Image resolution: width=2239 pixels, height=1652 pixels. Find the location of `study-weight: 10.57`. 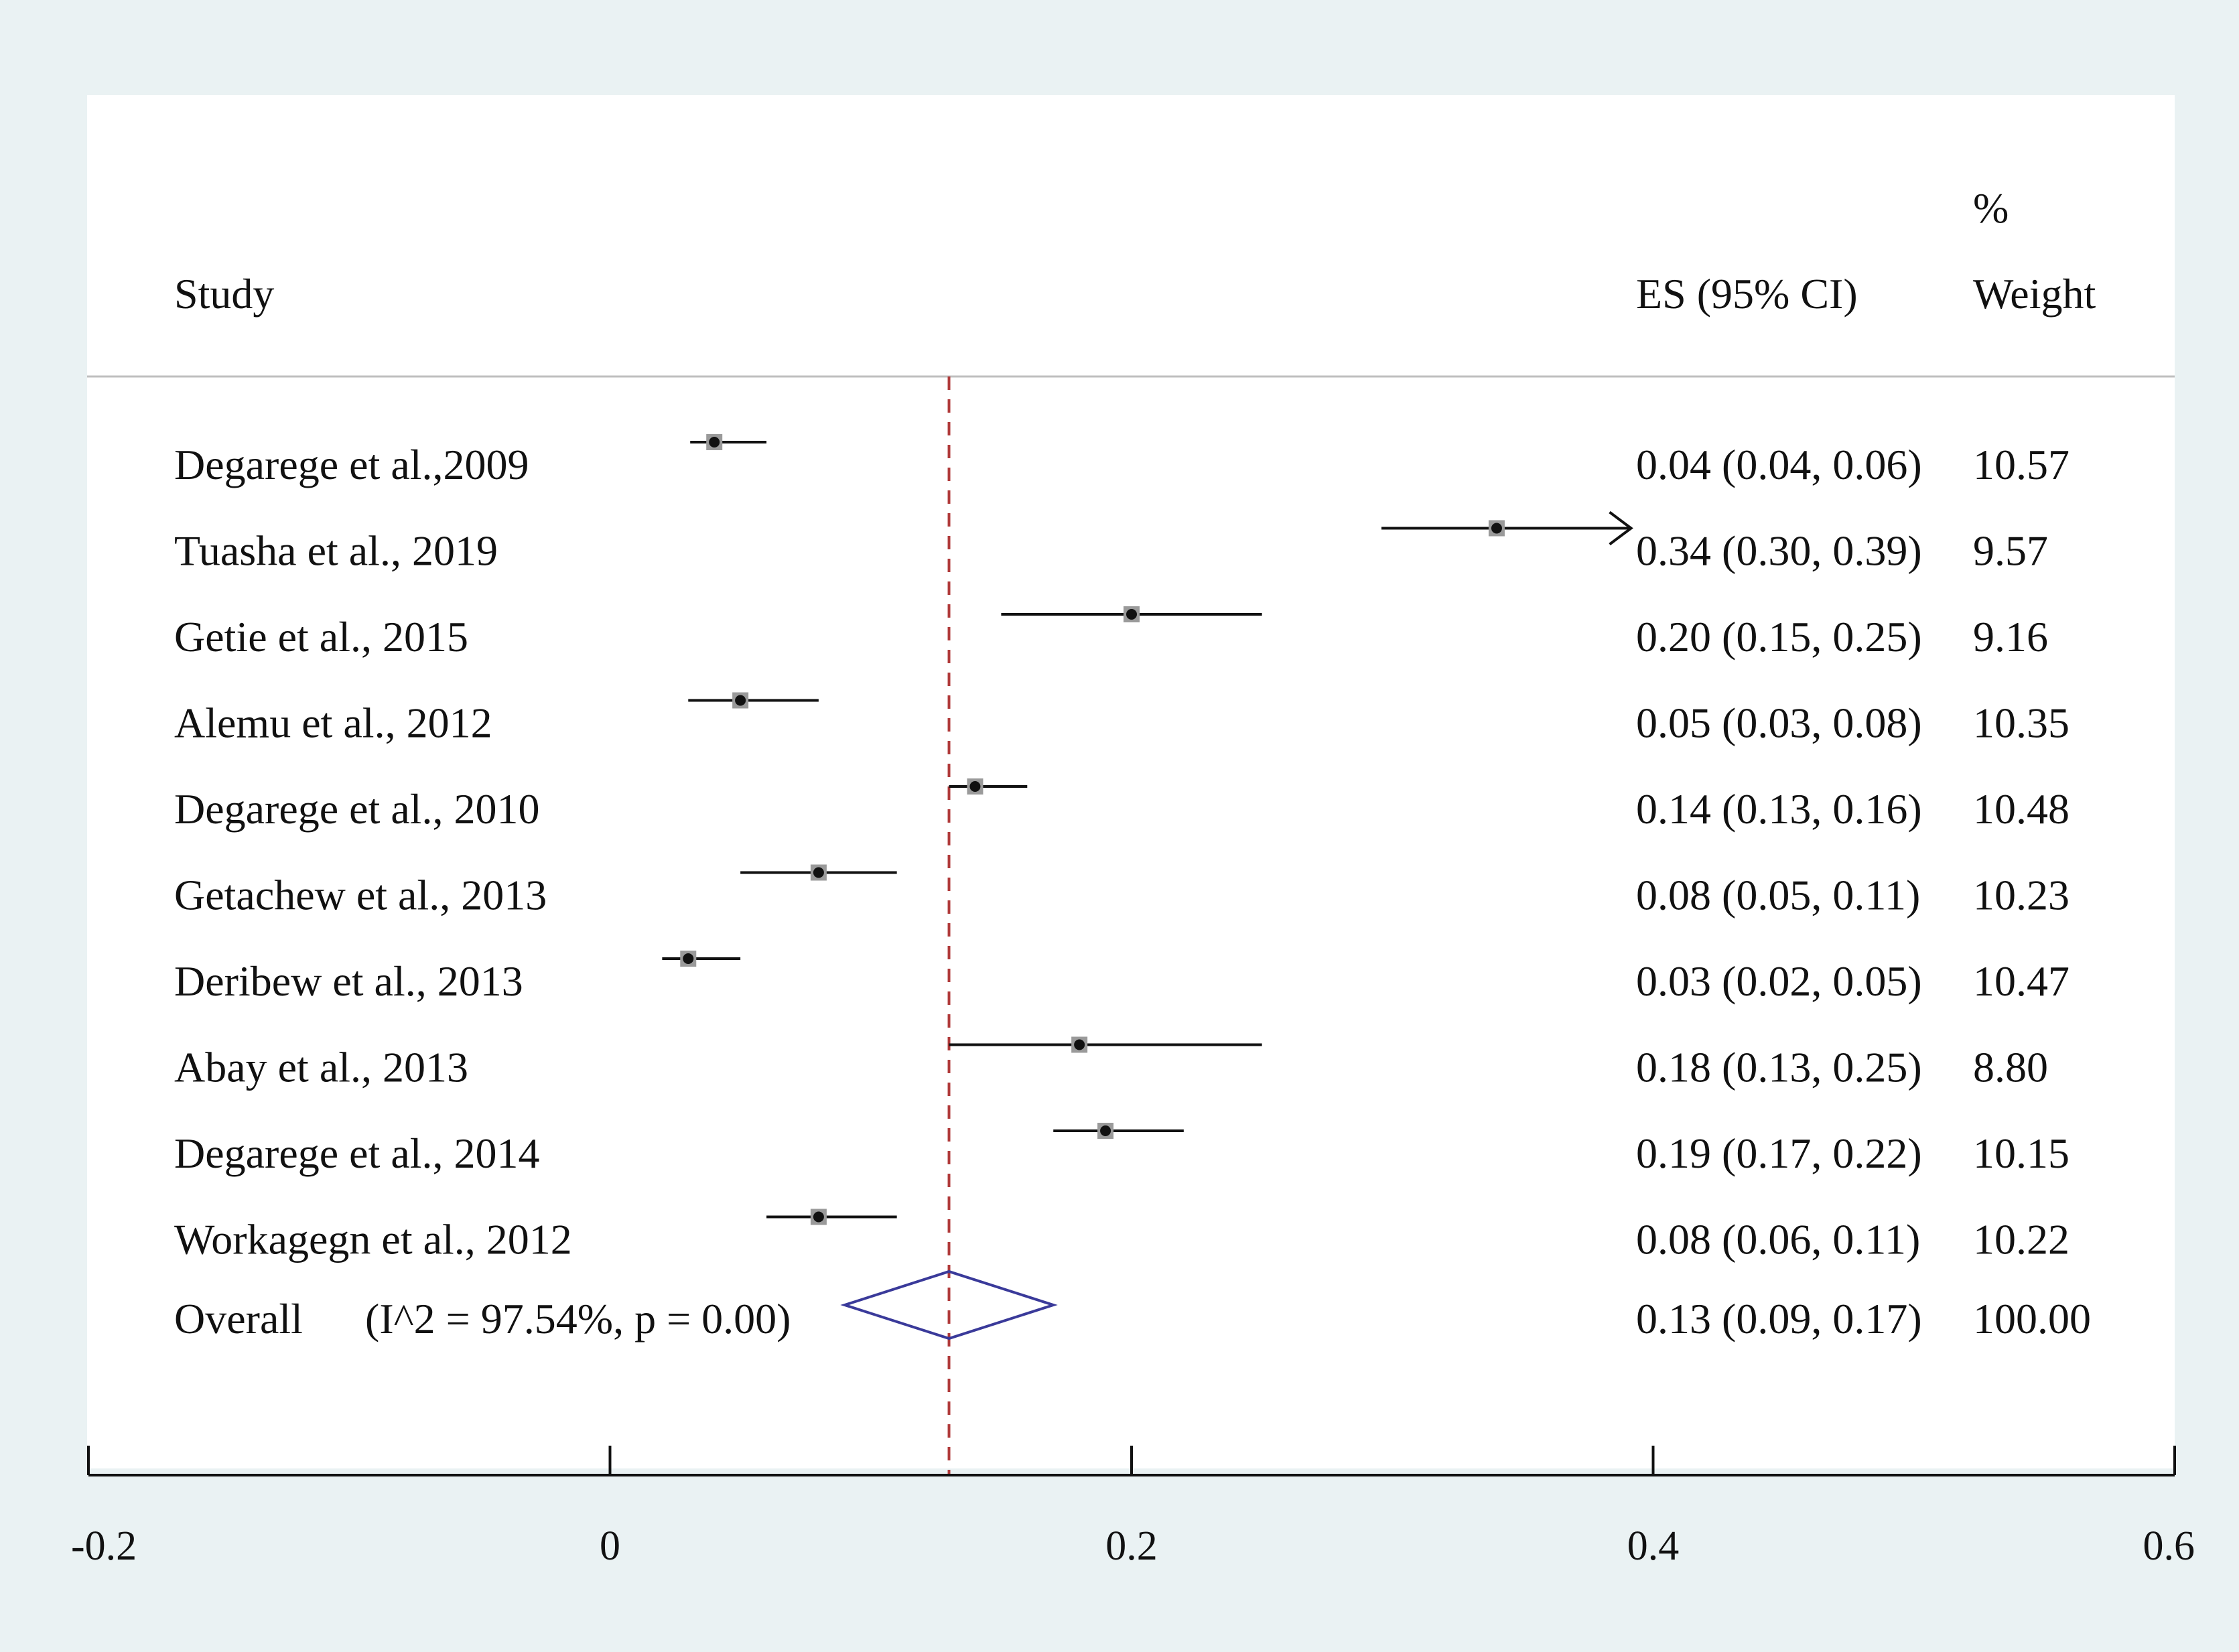

study-weight: 10.57 is located at coordinates (2022, 464).